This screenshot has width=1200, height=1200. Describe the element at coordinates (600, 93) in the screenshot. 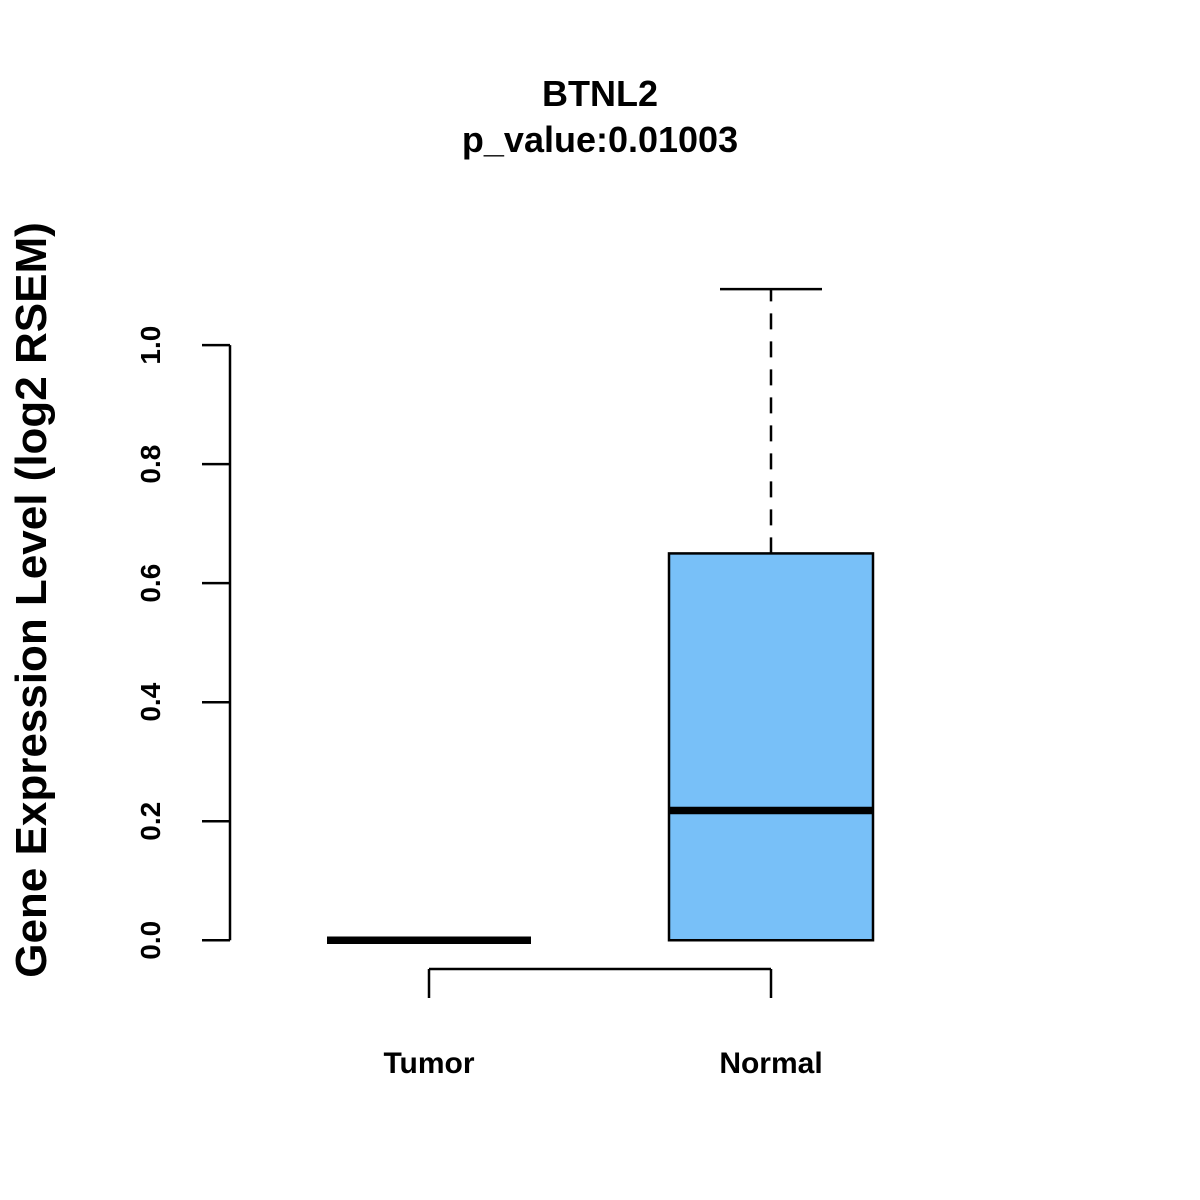

I see `chart-title: BTNL2` at that location.